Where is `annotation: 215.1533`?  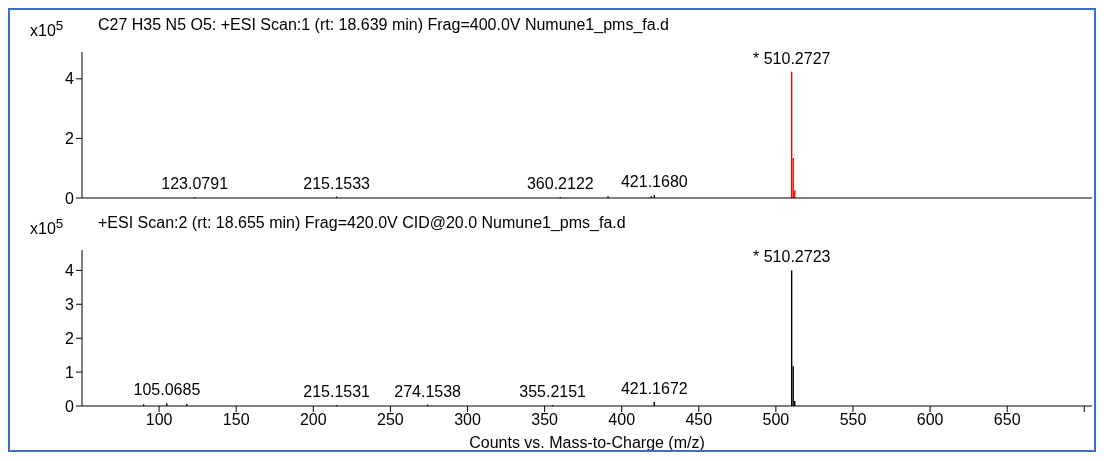
annotation: 215.1533 is located at coordinates (337, 183).